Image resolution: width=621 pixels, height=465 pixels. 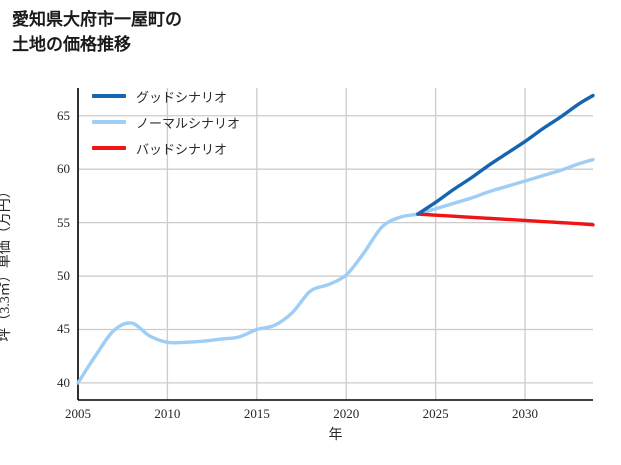 What do you see at coordinates (346, 413) in the screenshot?
I see `x-tick-label: 2020` at bounding box center [346, 413].